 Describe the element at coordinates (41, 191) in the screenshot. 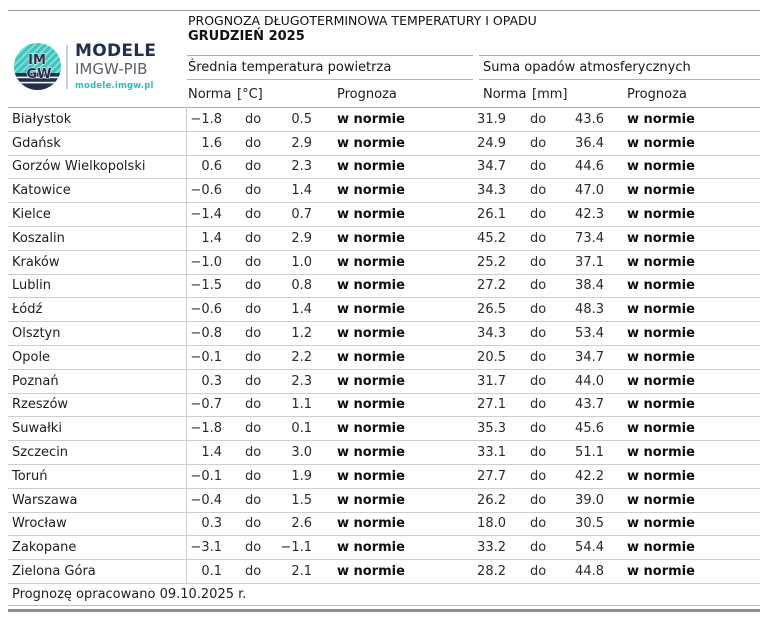

I see `city-name: Katowice` at that location.